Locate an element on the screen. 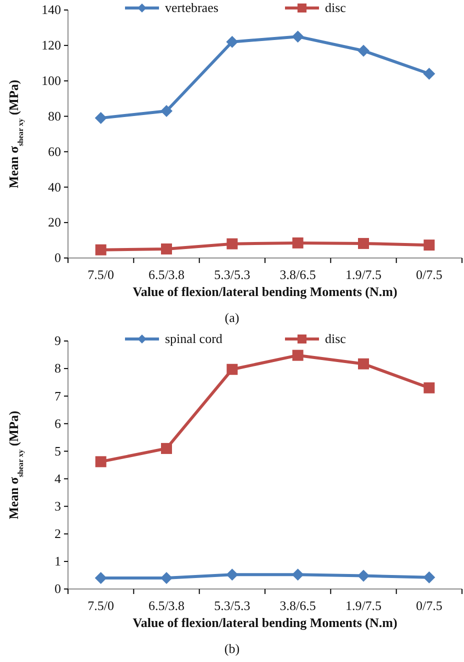 This screenshot has height=662, width=464. legend-label: vertebraes is located at coordinates (191, 7).